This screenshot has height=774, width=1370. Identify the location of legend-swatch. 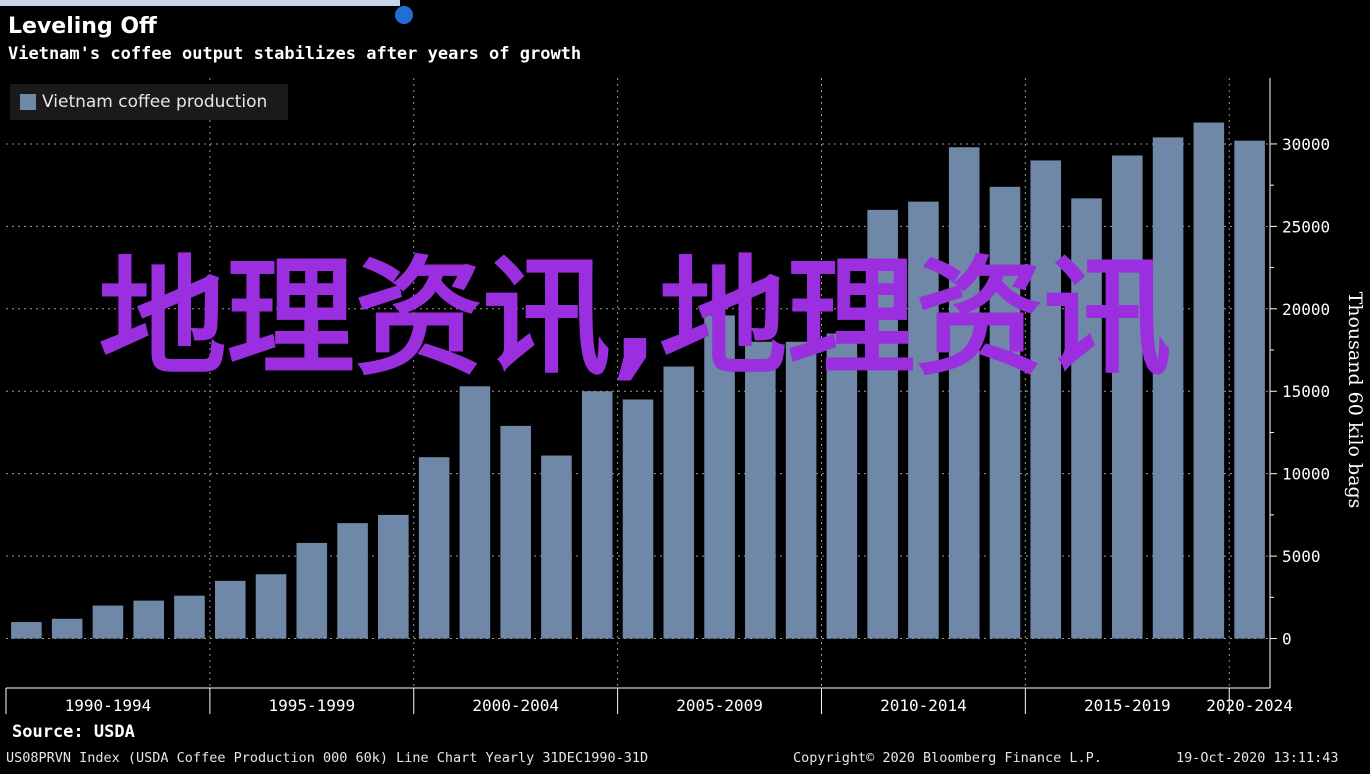
(28, 102).